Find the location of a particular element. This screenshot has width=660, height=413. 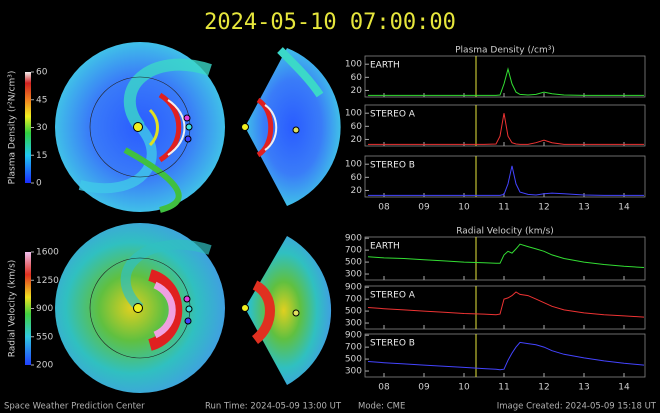

footer-text: Image Created: 2024-05-09 15:18 UT is located at coordinates (577, 407).